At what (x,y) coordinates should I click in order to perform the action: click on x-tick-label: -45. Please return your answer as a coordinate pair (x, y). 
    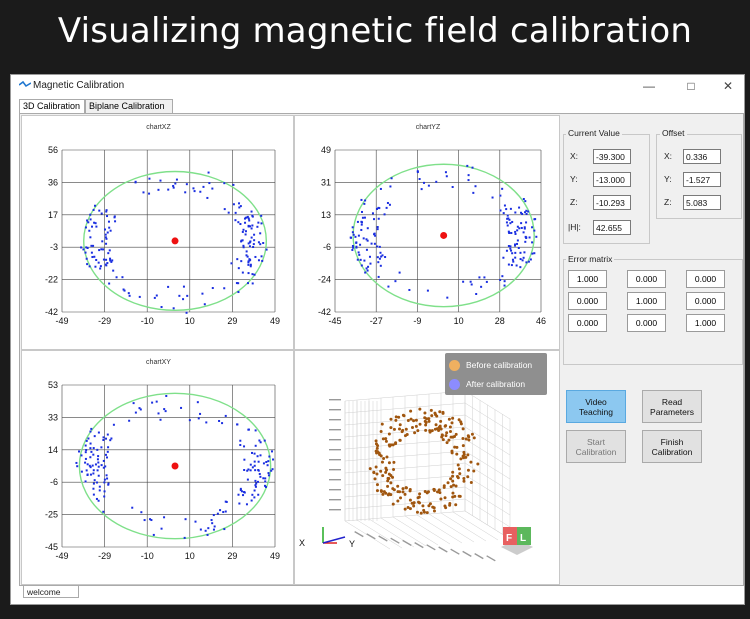
    Looking at the image, I should click on (334, 321).